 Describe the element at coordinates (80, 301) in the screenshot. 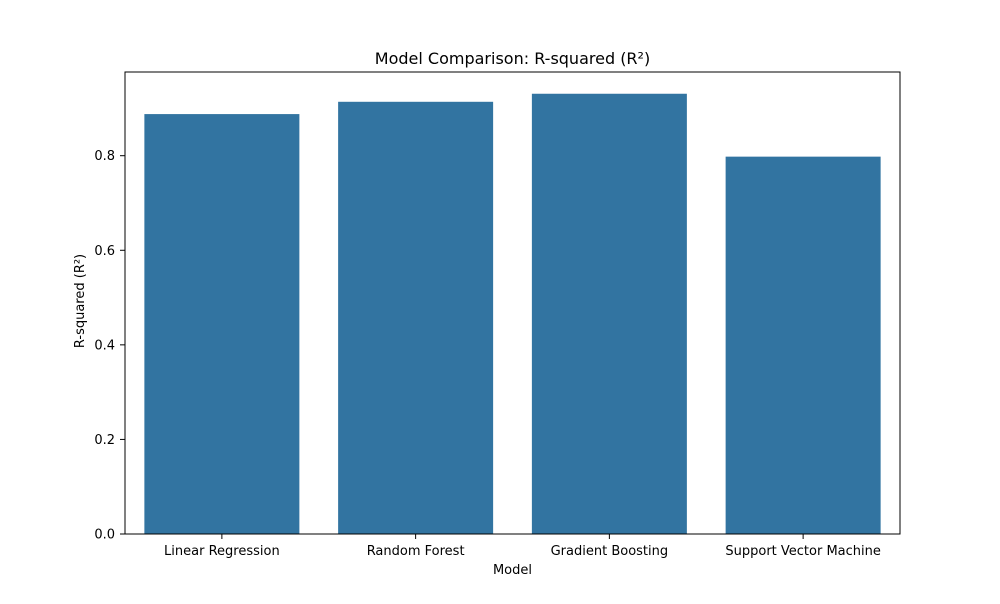

I see `y-axis-label: R-squared (R²)` at that location.